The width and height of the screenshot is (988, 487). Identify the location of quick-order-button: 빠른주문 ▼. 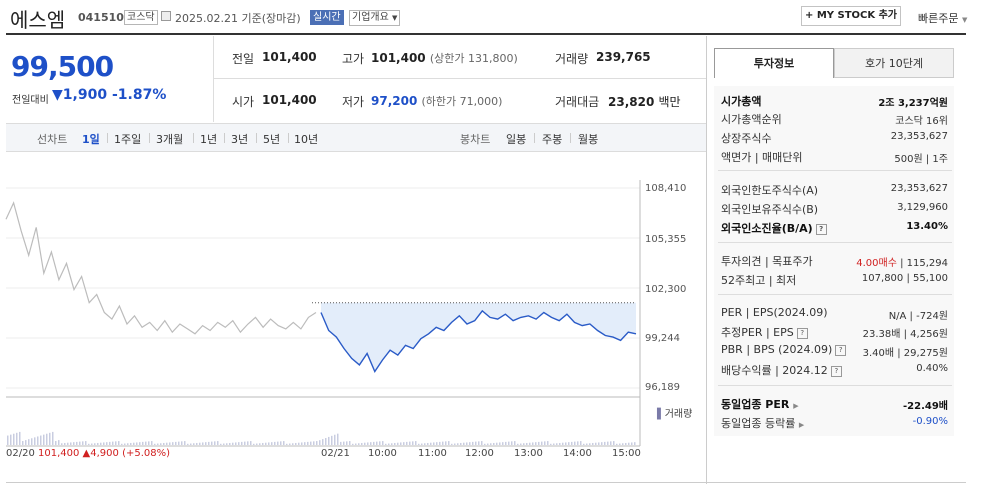
(942, 18).